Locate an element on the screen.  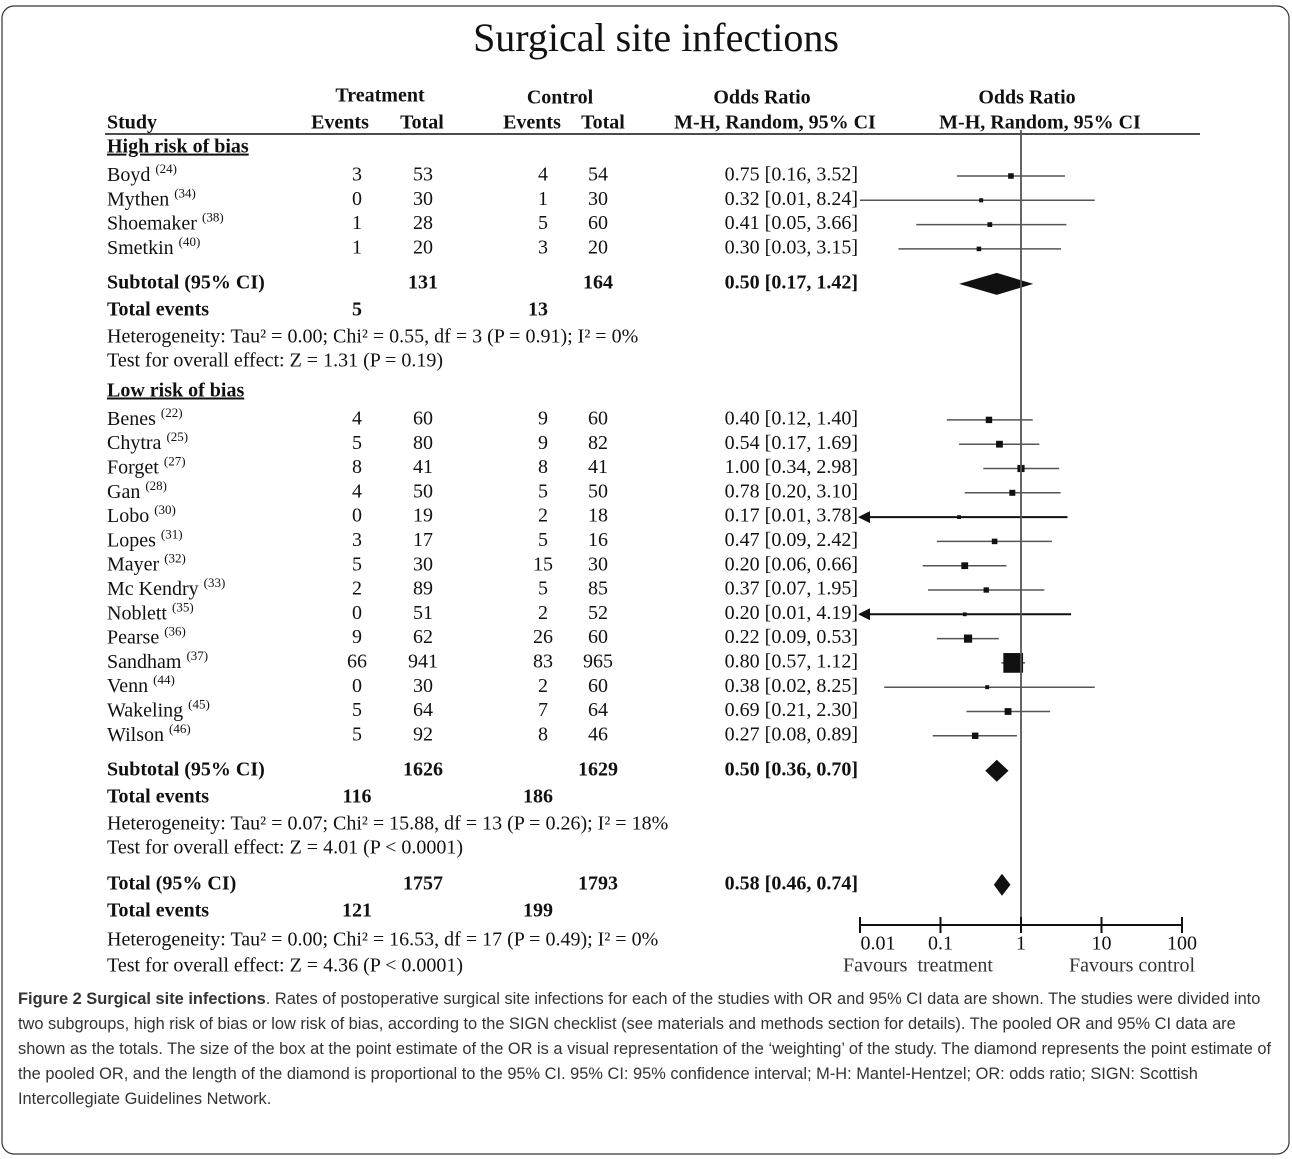
study-ref: (24) is located at coordinates (166, 168).